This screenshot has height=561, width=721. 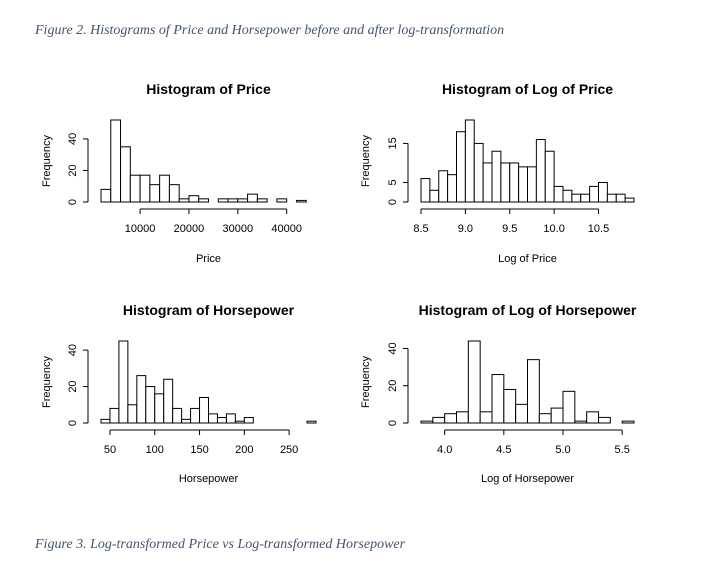 What do you see at coordinates (209, 479) in the screenshot?
I see `x-axis-label: Horsepower` at bounding box center [209, 479].